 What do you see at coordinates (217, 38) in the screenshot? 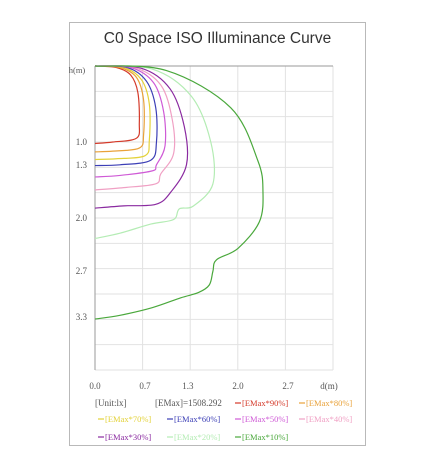
I see `chart-title: C0 Space ISO Illuminance Curve` at bounding box center [217, 38].